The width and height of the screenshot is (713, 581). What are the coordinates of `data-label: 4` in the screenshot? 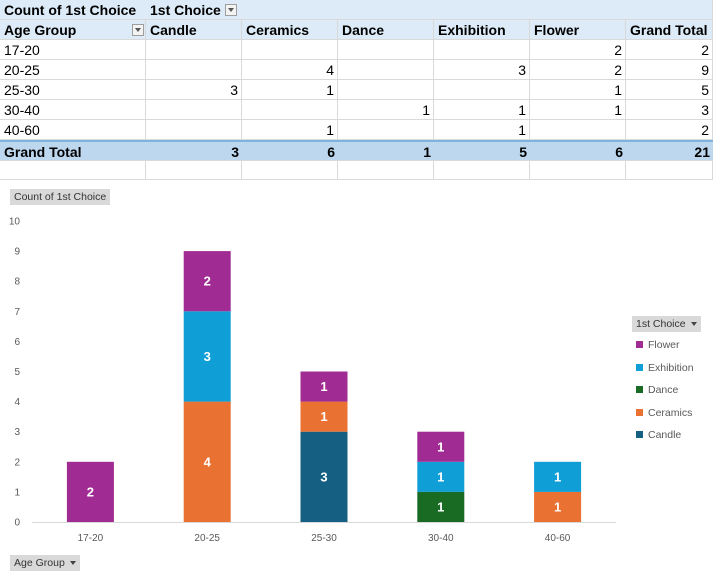 It's located at (208, 461).